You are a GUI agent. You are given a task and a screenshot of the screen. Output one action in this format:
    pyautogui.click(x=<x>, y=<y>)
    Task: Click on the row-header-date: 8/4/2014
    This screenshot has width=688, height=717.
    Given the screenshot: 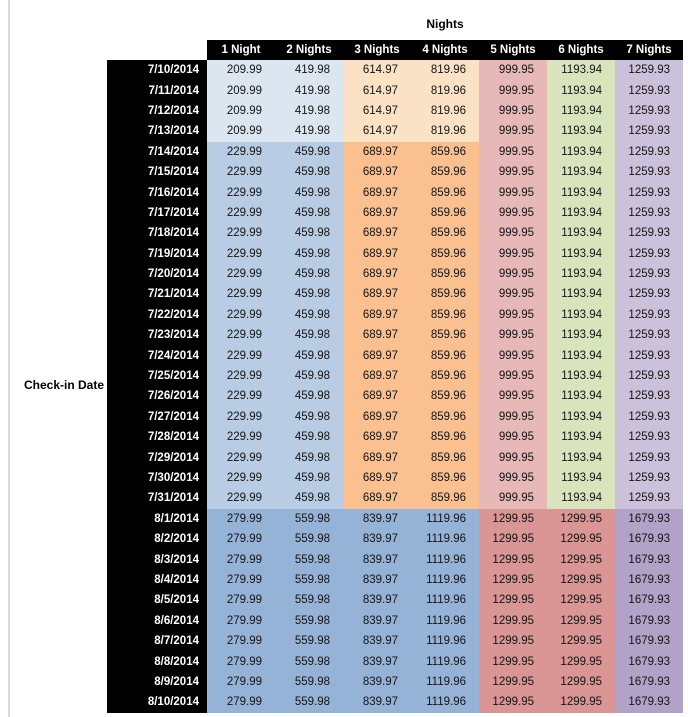 What is the action you would take?
    pyautogui.click(x=157, y=580)
    